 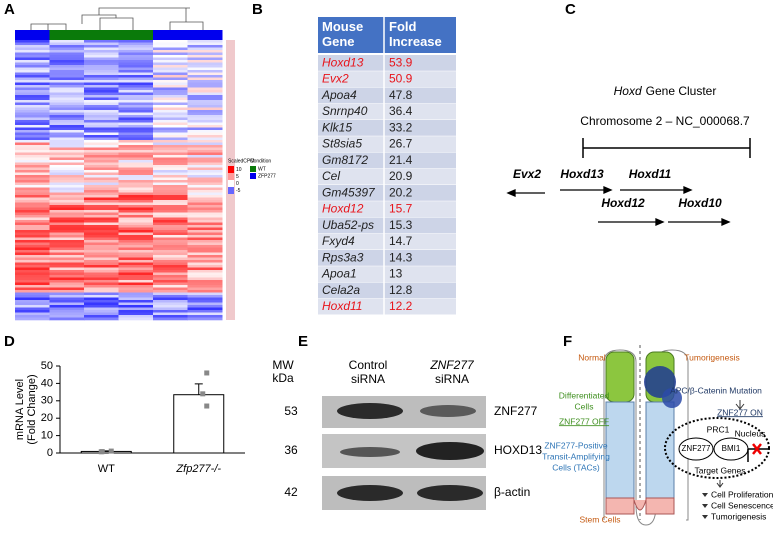 What do you see at coordinates (401, 127) in the screenshot?
I see `fold-value: 33.2` at bounding box center [401, 127].